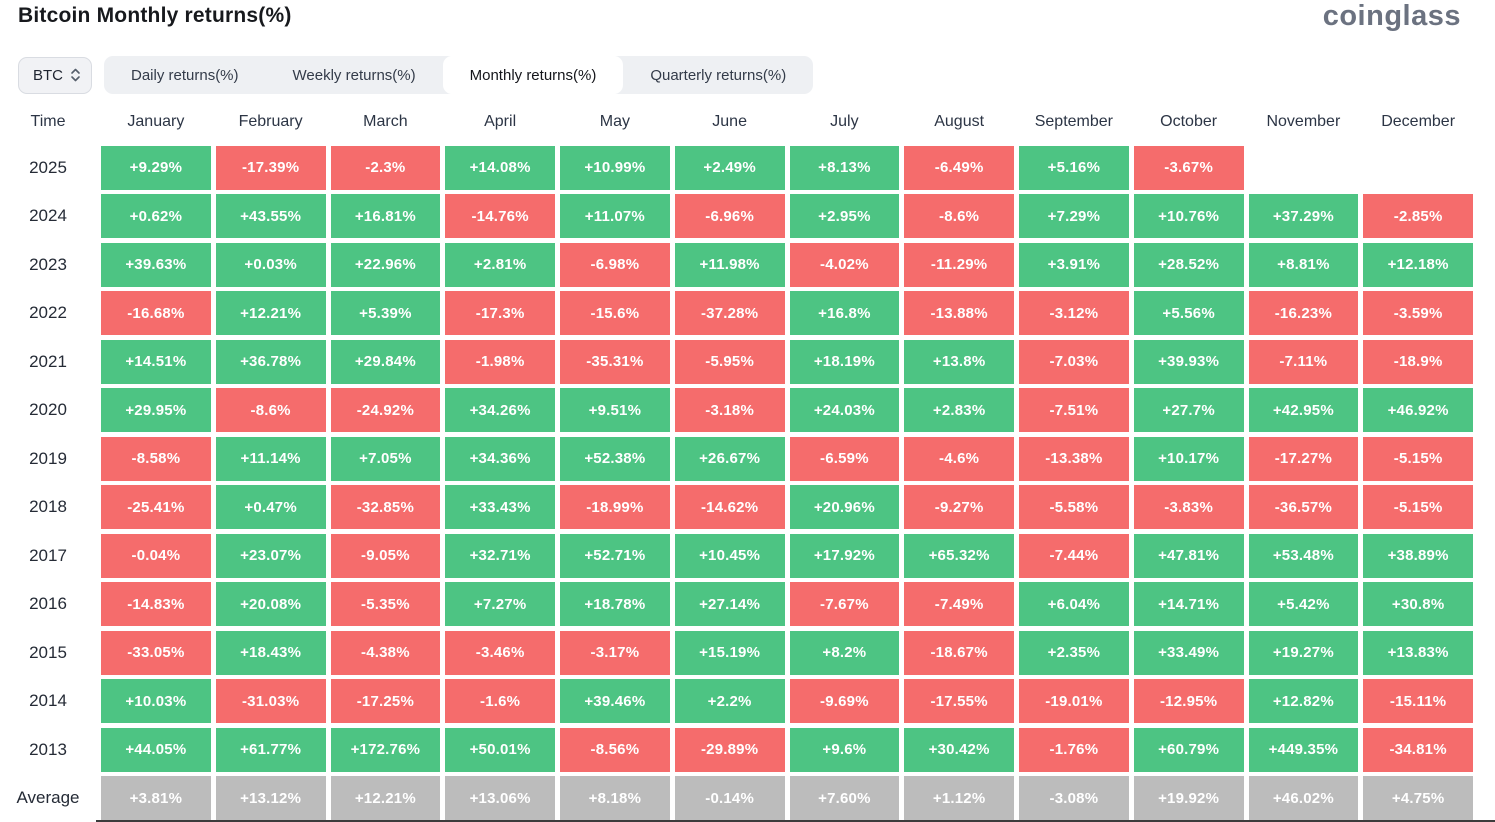  I want to click on return-cell: +7.29%, so click(1074, 216).